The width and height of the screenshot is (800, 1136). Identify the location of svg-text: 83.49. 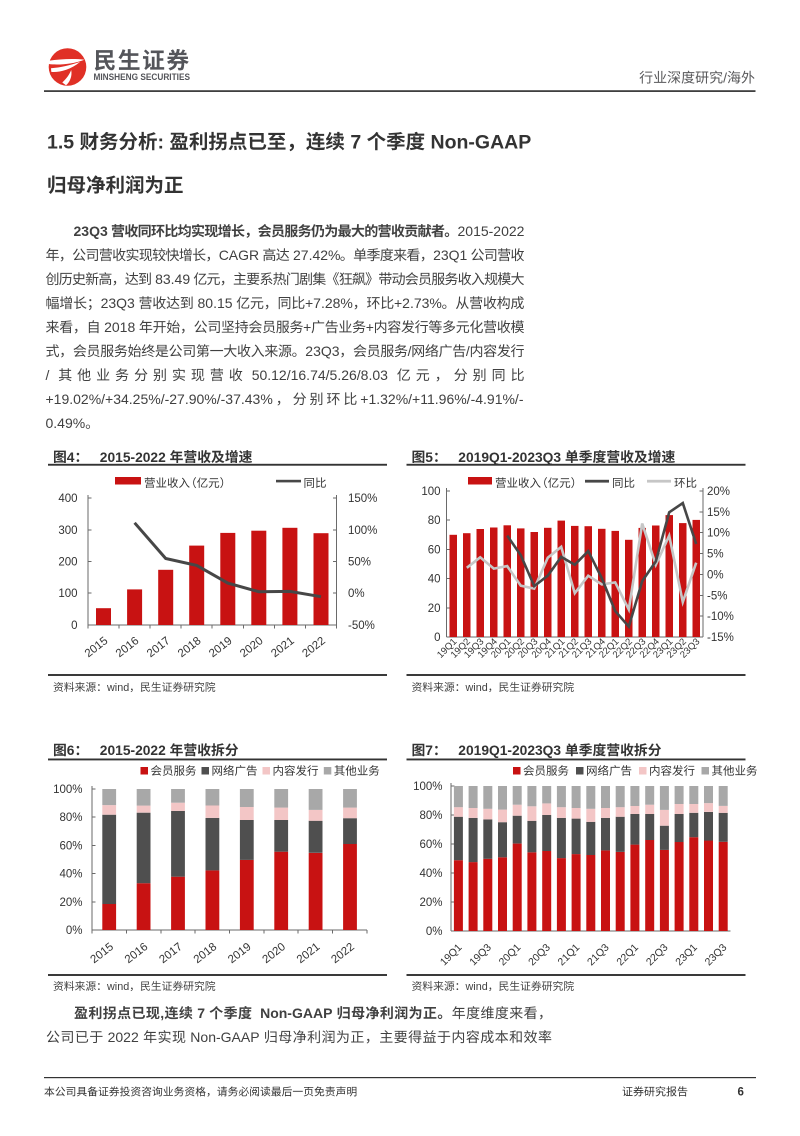
(172, 279).